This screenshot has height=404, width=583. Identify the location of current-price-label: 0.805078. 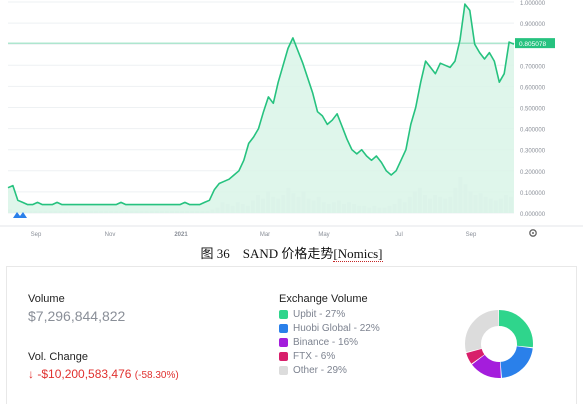
(532, 44).